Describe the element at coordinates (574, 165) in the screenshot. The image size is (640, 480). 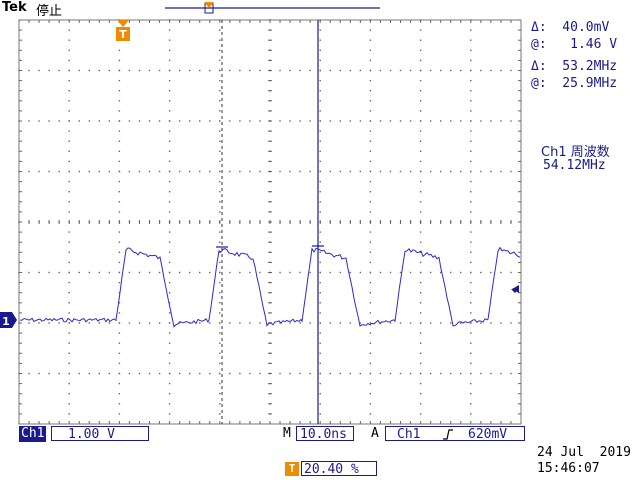
I see `measurement-value: 54.12MHz` at that location.